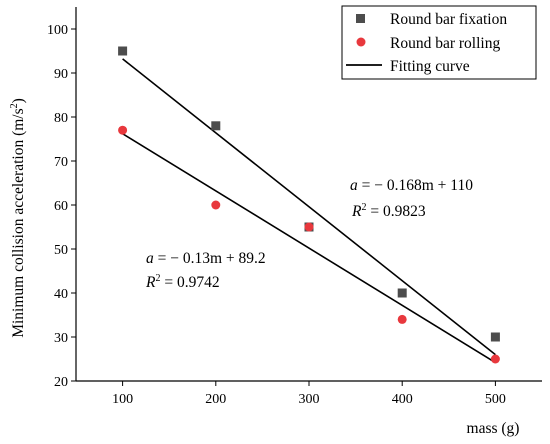 This screenshot has height=444, width=550. Describe the element at coordinates (61, 74) in the screenshot. I see `y-tick-label: 90` at that location.